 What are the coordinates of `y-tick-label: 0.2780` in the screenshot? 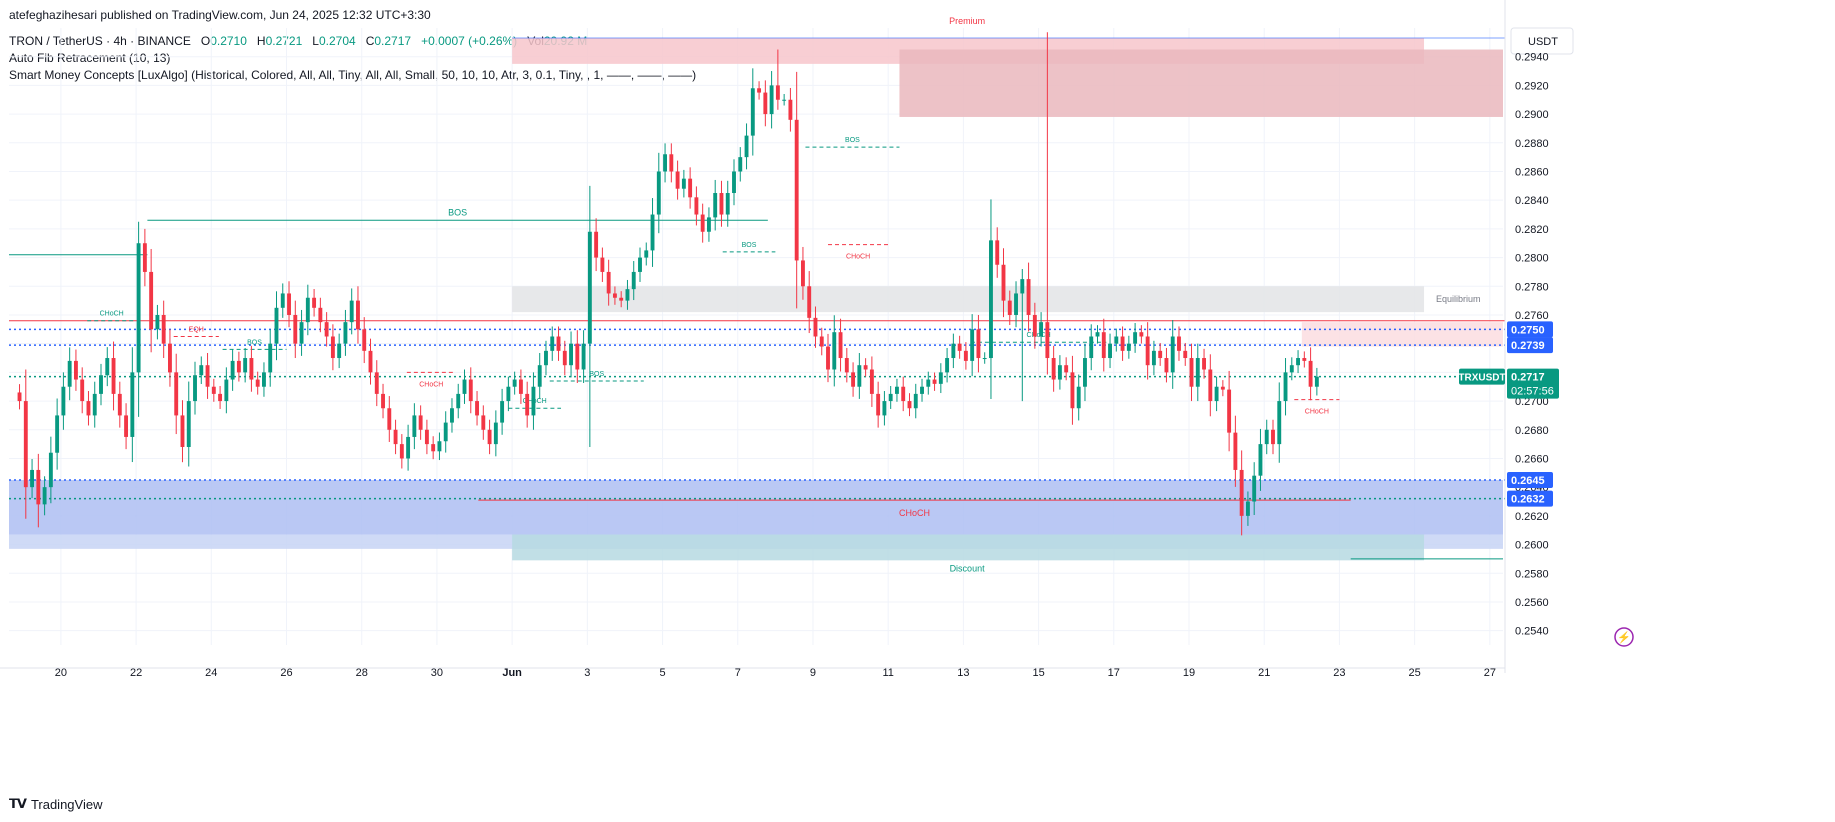 It's located at (1532, 287).